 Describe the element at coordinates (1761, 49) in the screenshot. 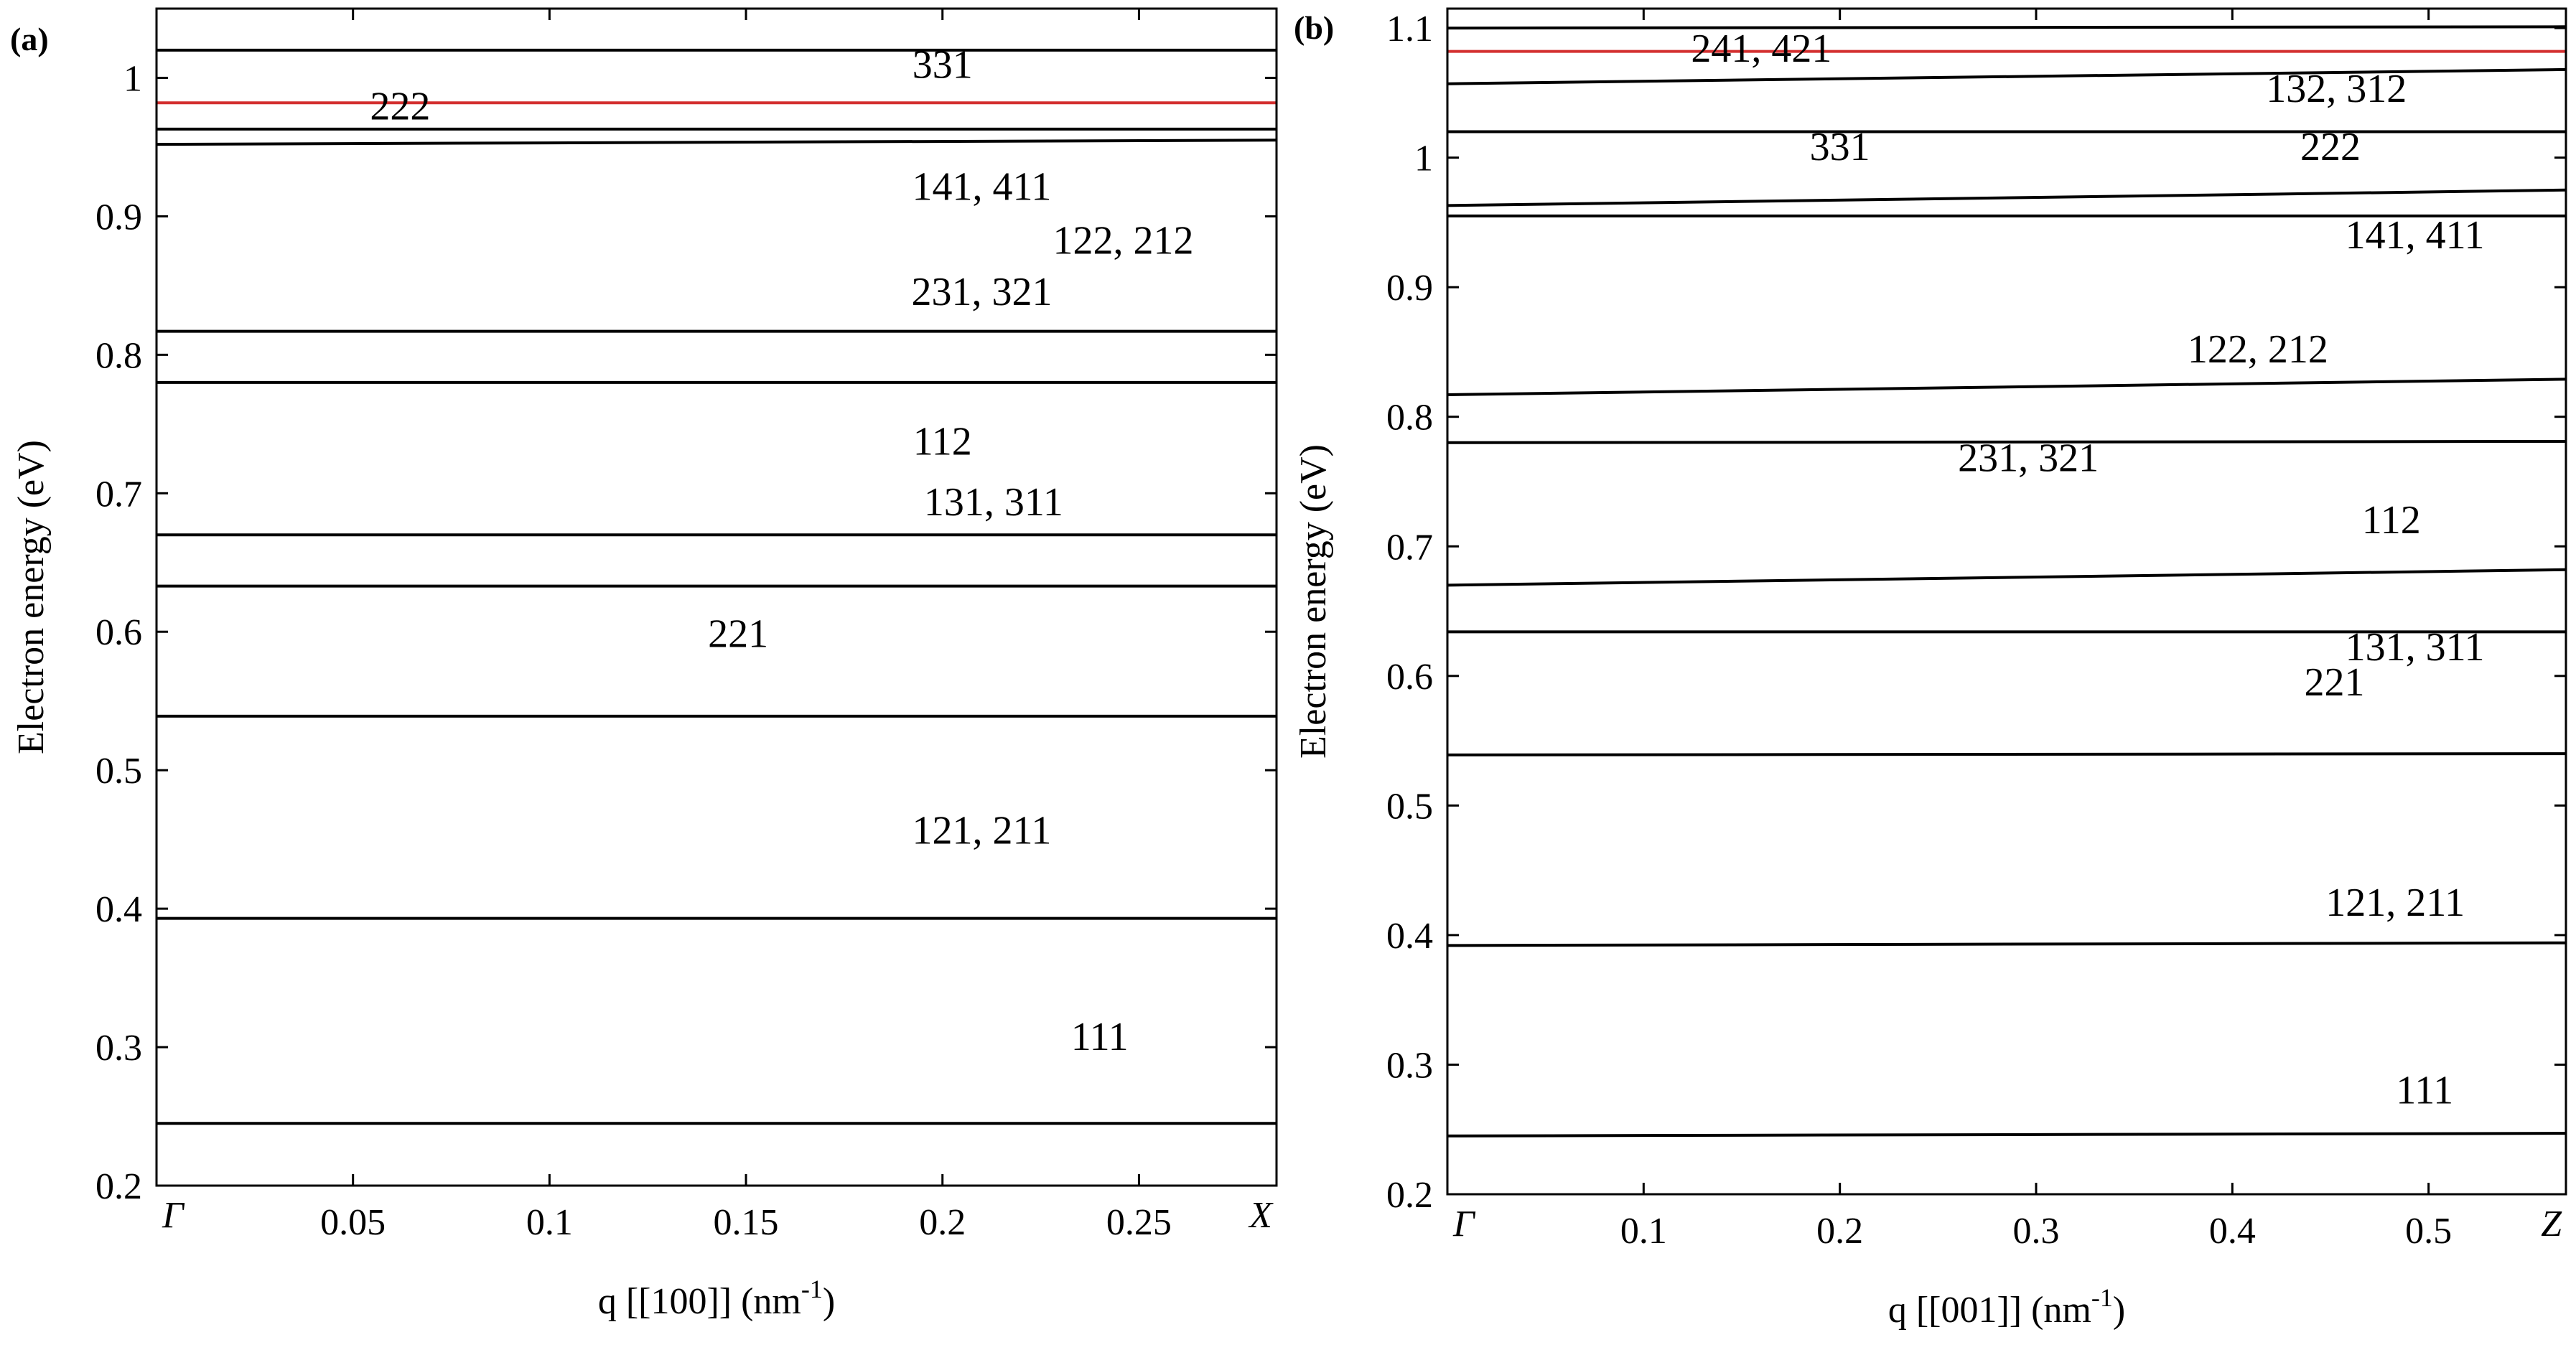

I see `band-annotation: 241, 421` at that location.